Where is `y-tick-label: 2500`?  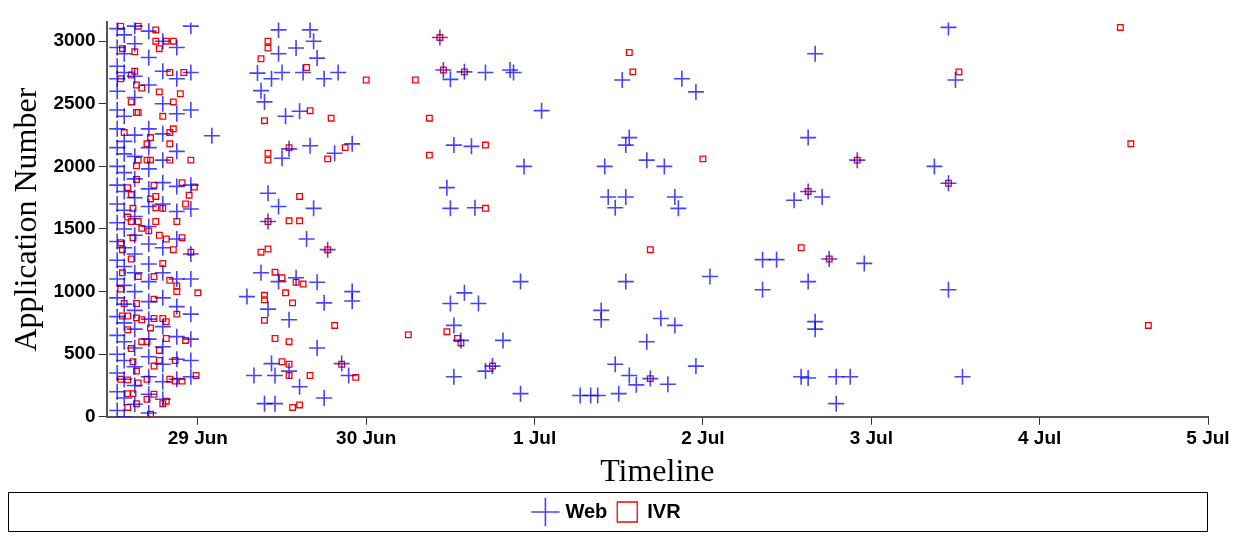 y-tick-label: 2500 is located at coordinates (74, 103).